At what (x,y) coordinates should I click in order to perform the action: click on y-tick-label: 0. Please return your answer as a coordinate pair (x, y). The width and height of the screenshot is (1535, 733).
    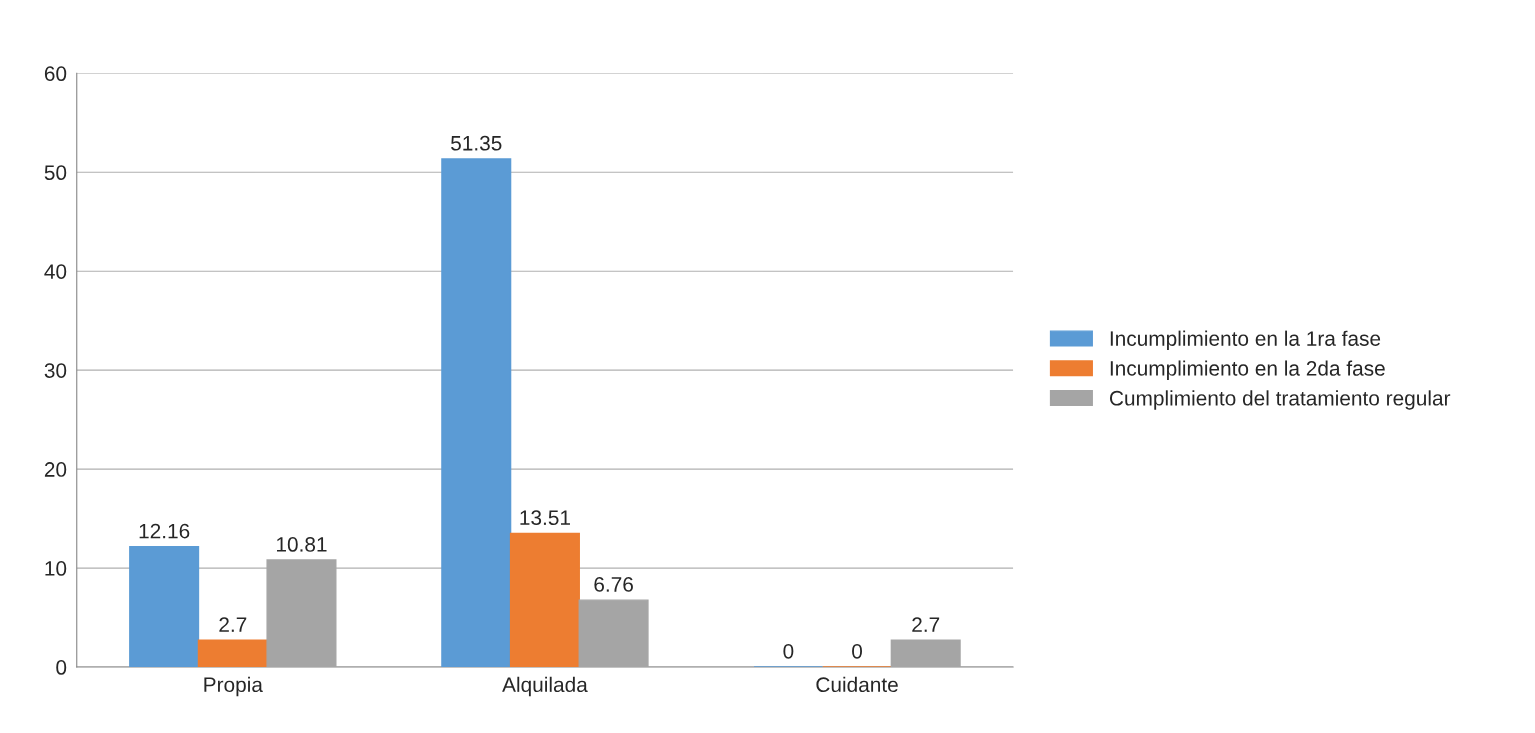
    Looking at the image, I should click on (61, 667).